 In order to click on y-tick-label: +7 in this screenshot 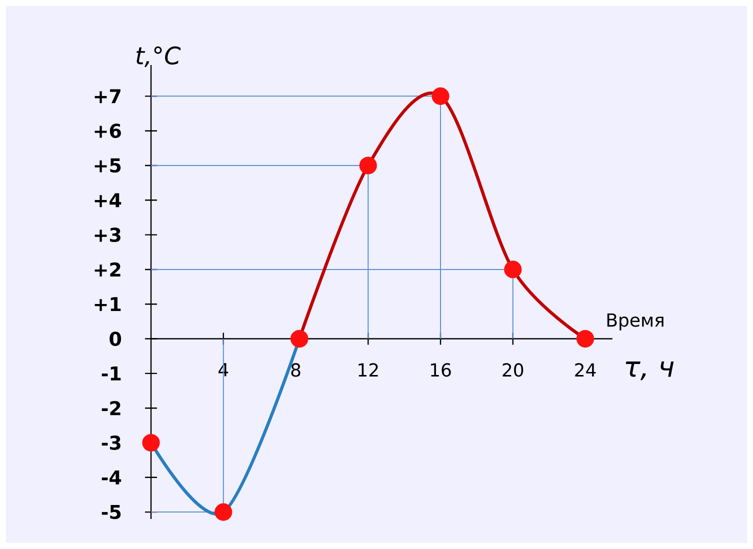, I will do `click(107, 96)`.